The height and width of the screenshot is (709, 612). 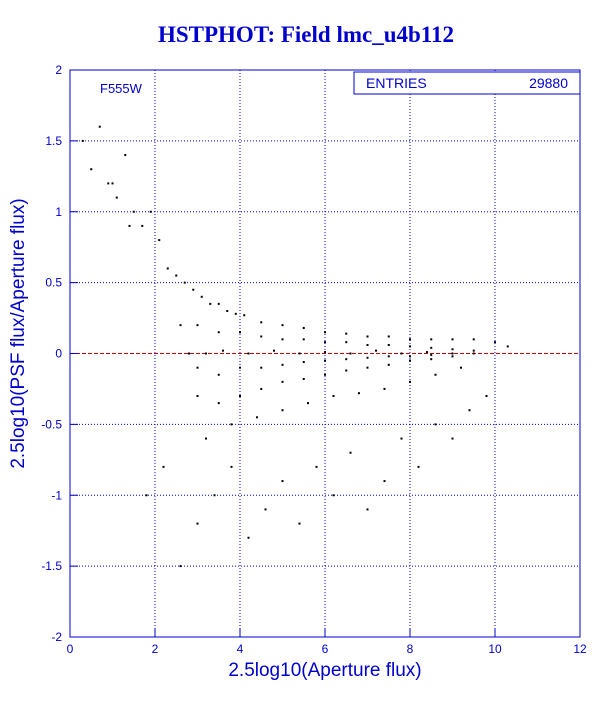 What do you see at coordinates (396, 83) in the screenshot?
I see `stats-entries-label: ENTRIES` at bounding box center [396, 83].